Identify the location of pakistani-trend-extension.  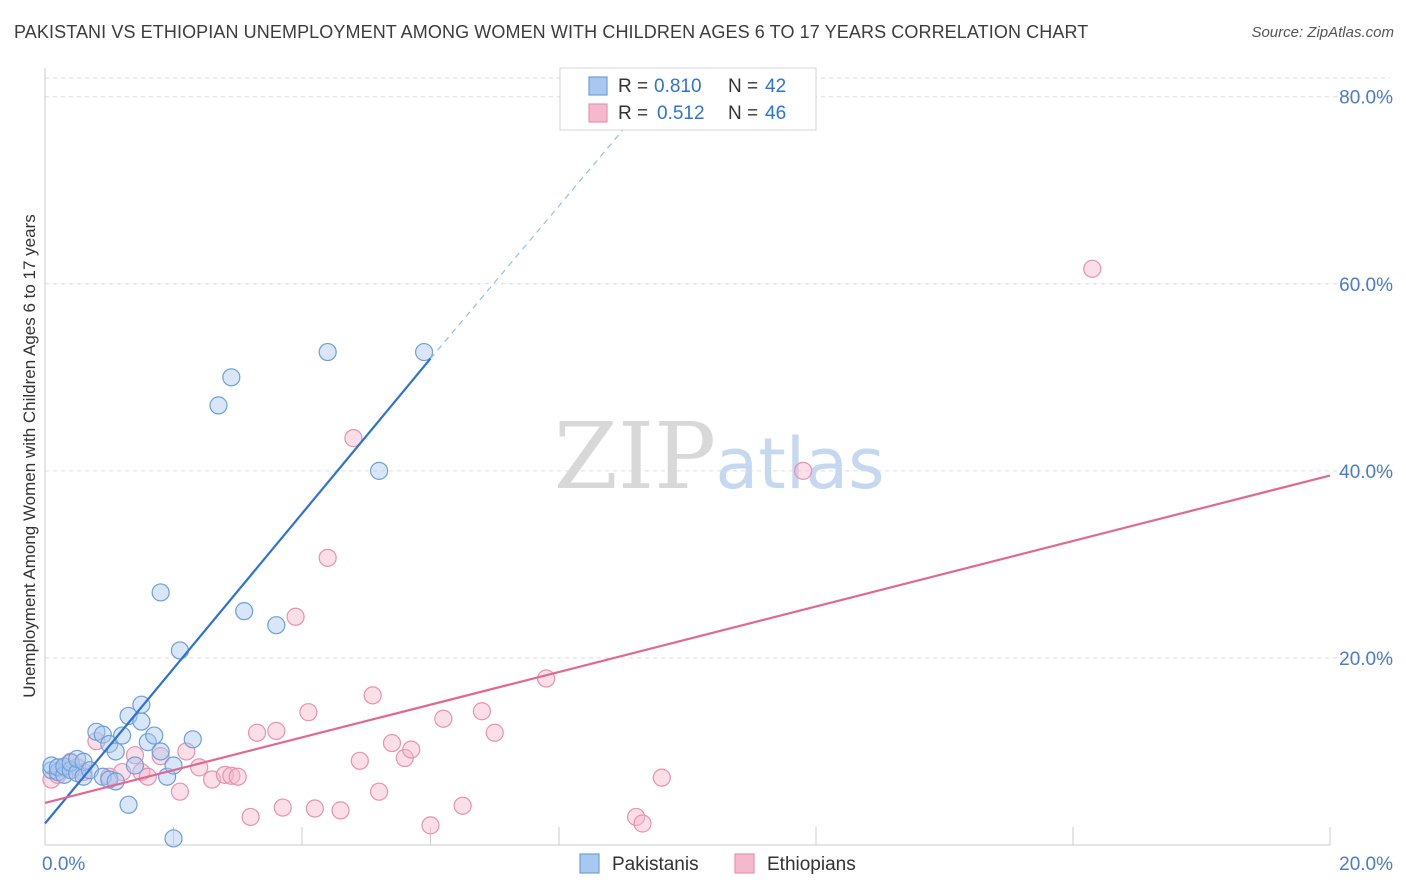
(527, 244).